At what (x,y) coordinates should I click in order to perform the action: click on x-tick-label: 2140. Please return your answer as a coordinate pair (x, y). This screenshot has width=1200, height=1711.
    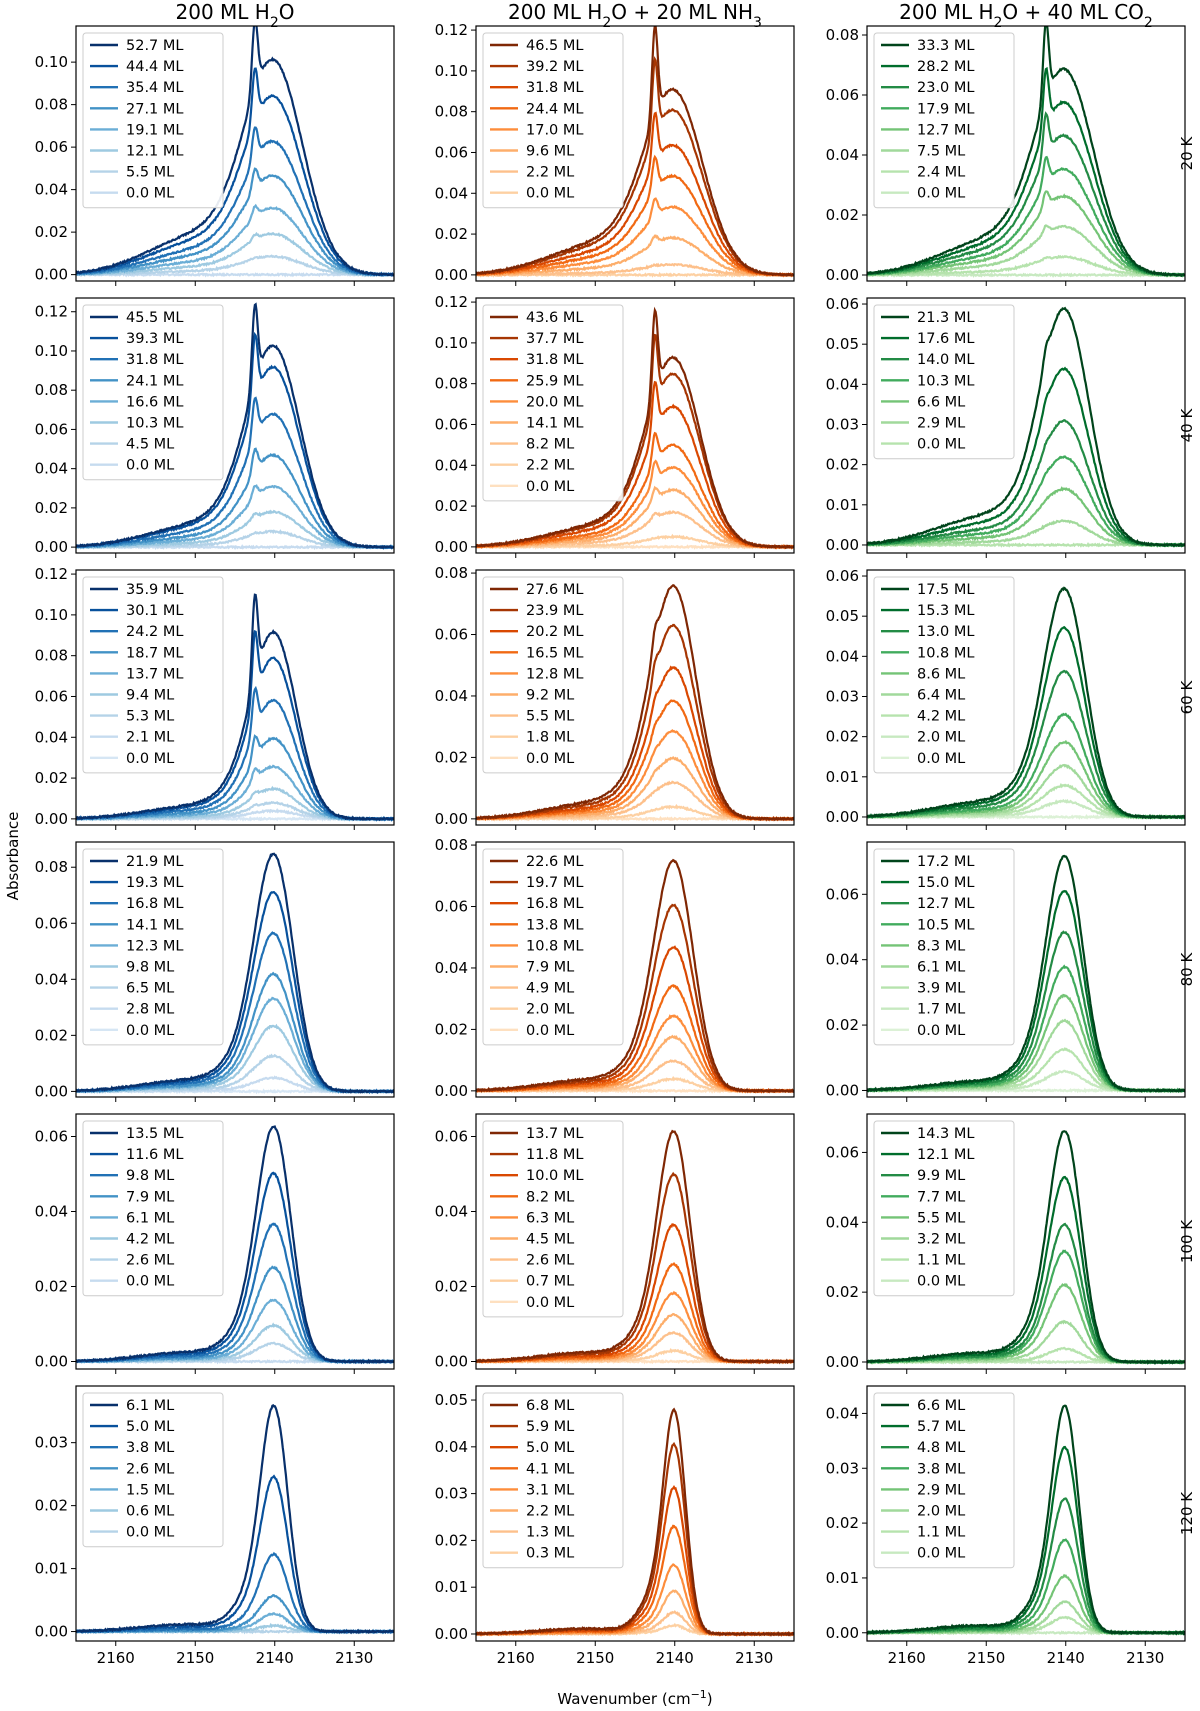
    Looking at the image, I should click on (1066, 1658).